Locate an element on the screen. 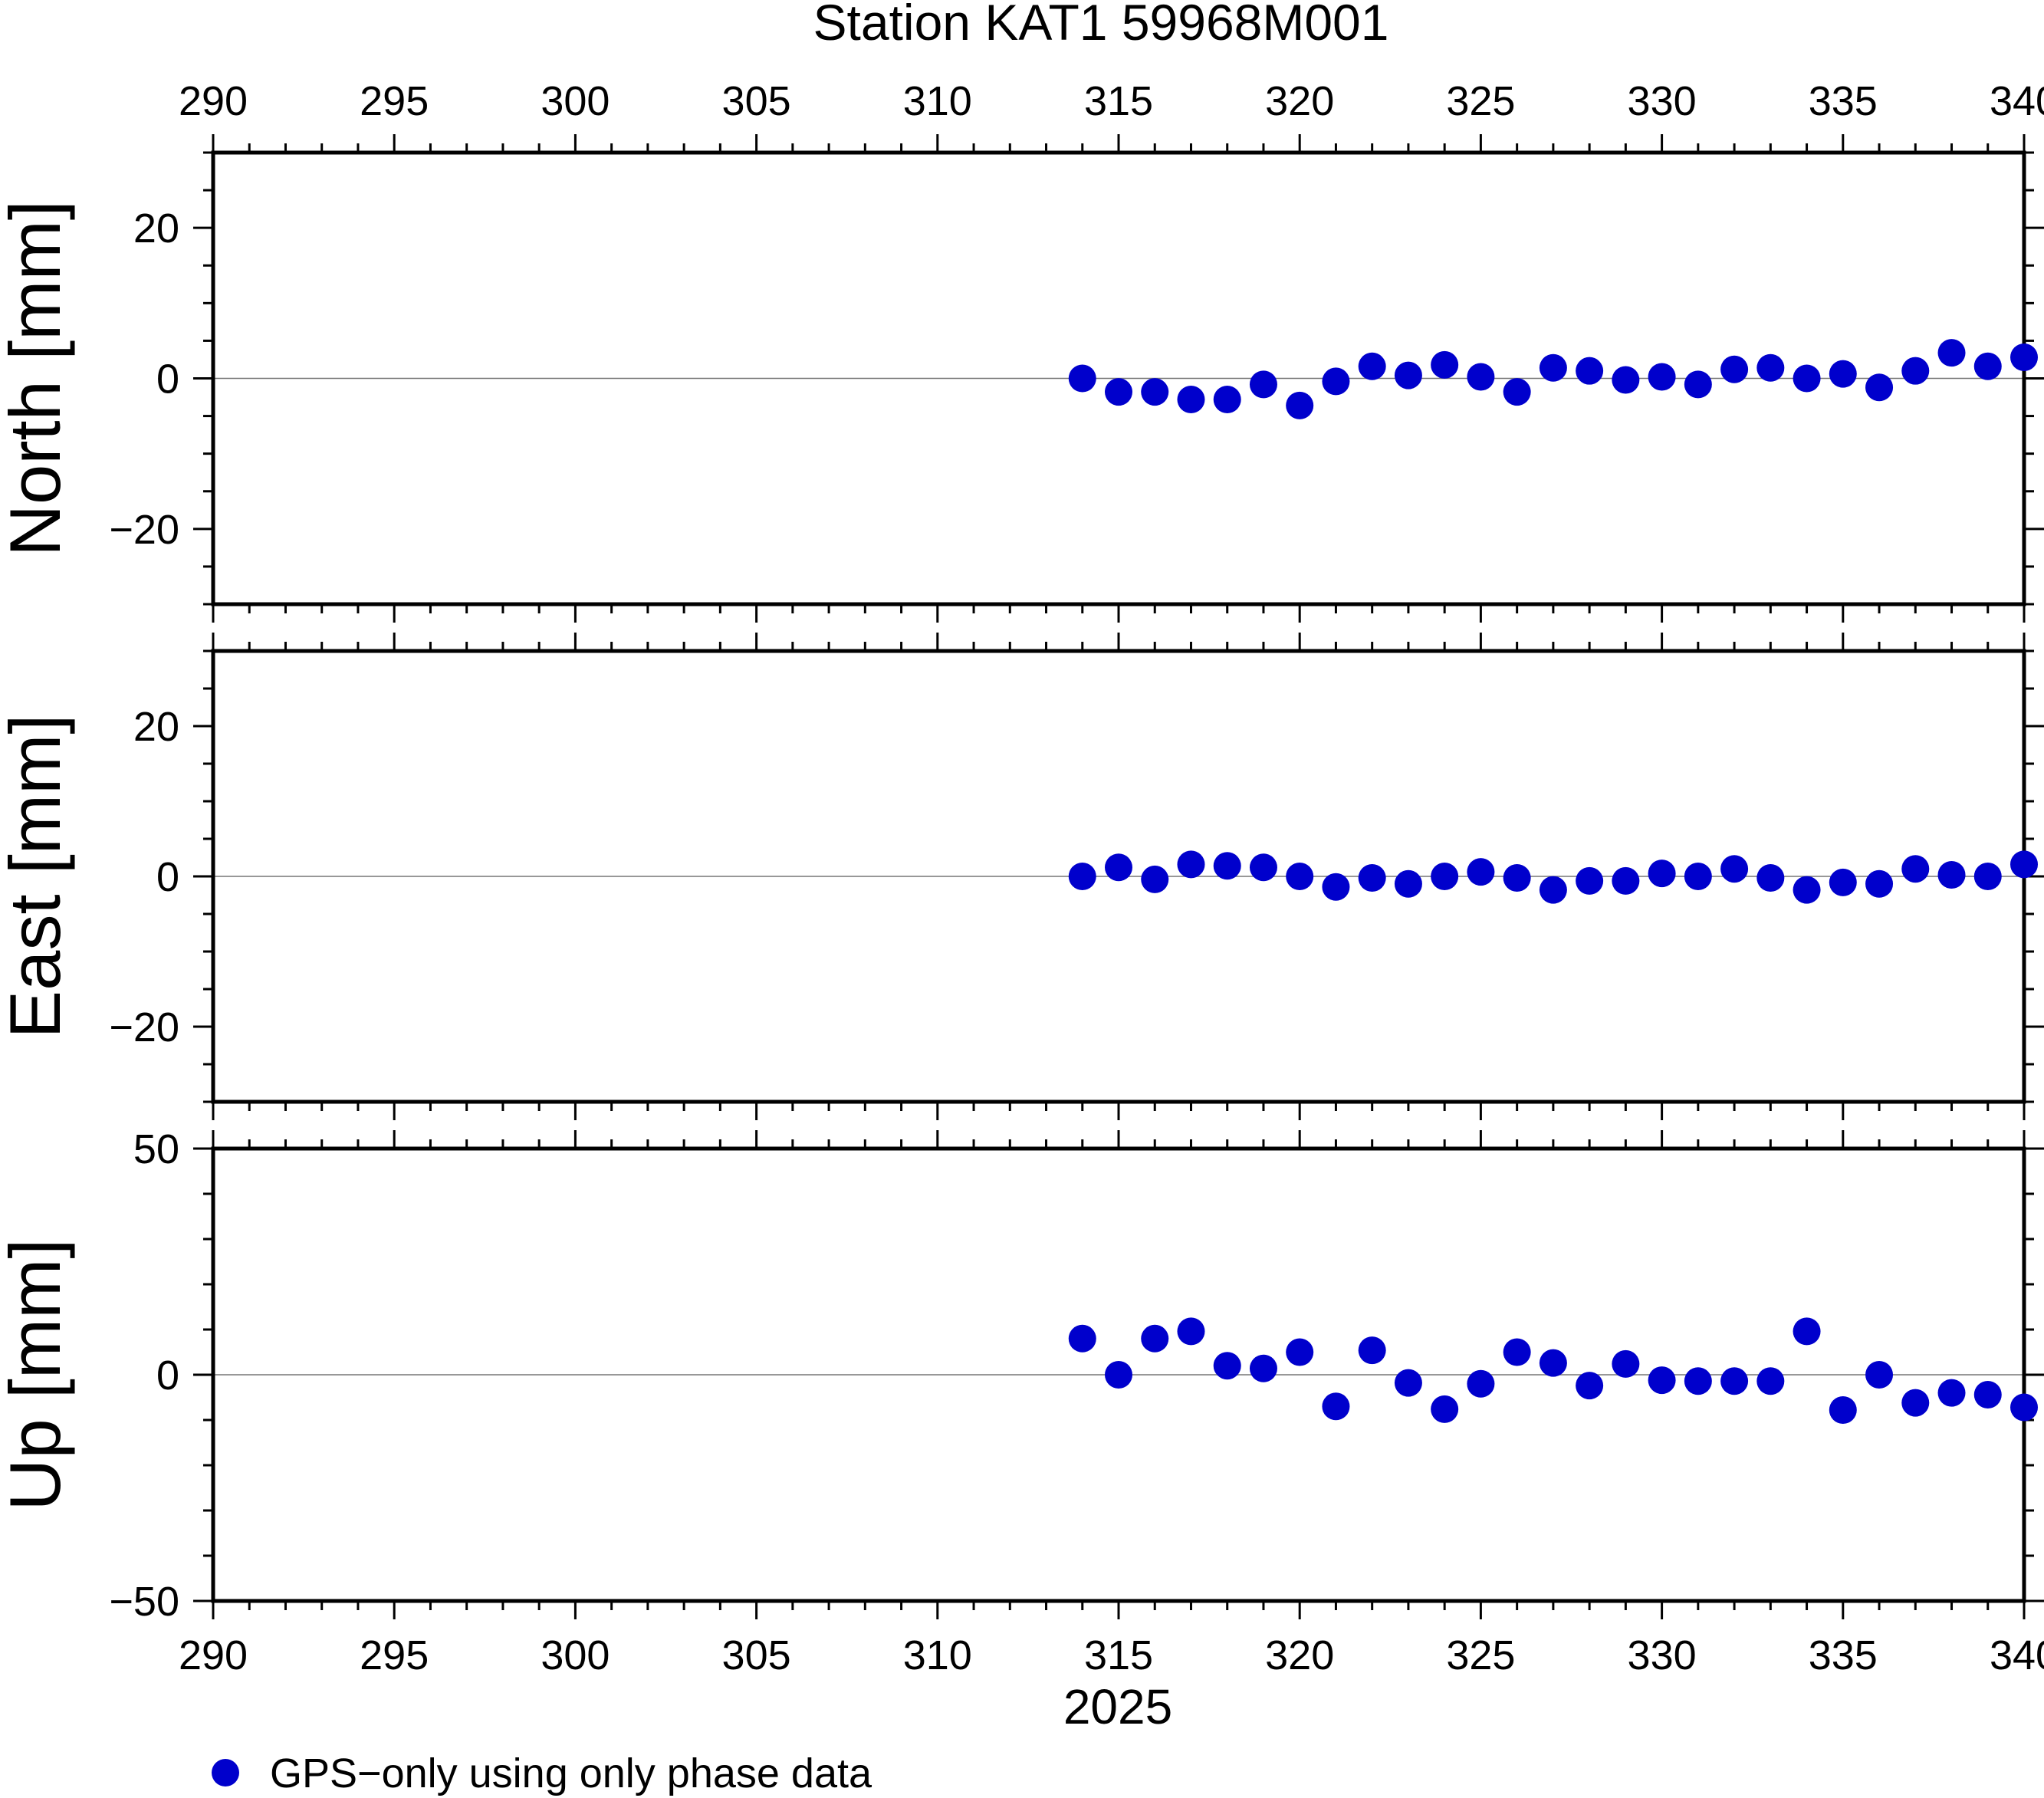 The image size is (2044, 1798). x-tick-label-bottom: 315 is located at coordinates (1118, 1655).